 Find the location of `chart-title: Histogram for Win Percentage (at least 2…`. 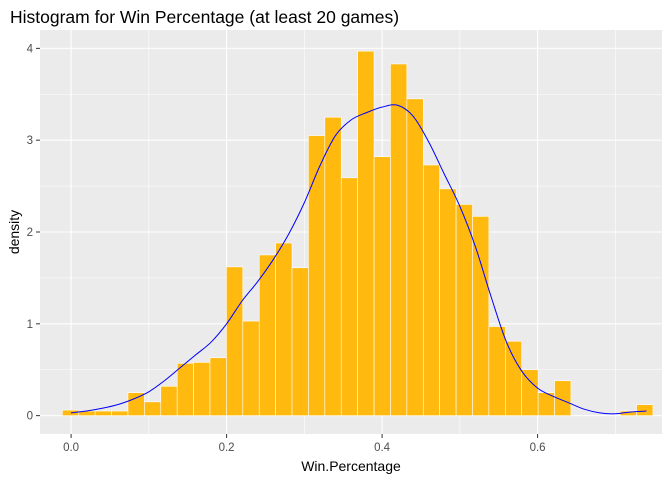

chart-title: Histogram for Win Percentage (at least 2… is located at coordinates (204, 17).